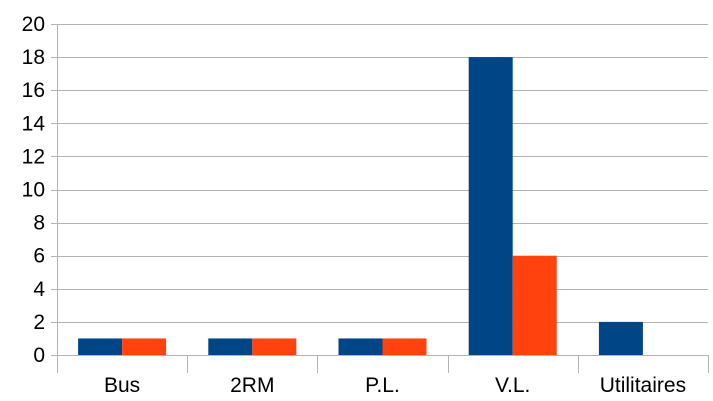 The height and width of the screenshot is (401, 713). What do you see at coordinates (274, 346) in the screenshot?
I see `bar-series-2-2rm` at bounding box center [274, 346].